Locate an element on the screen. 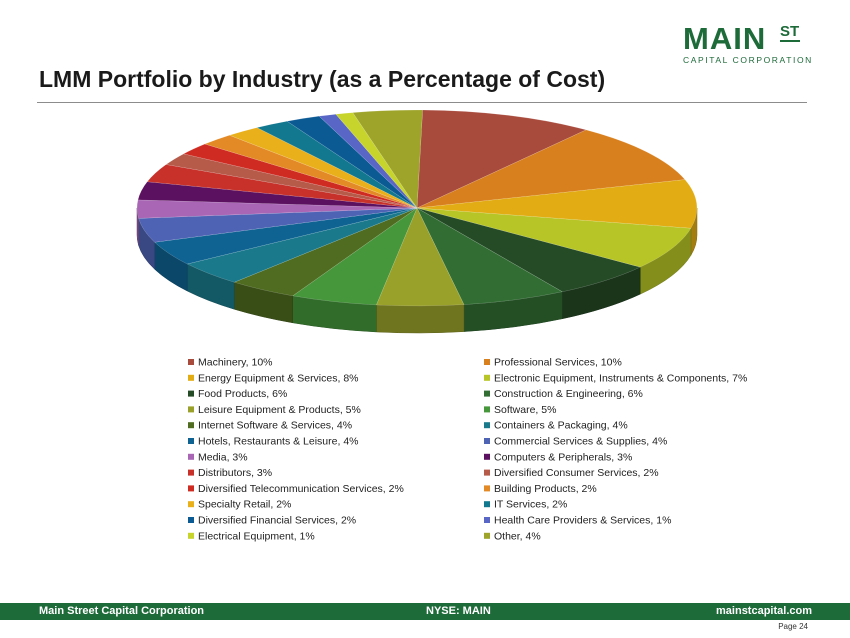 Image resolution: width=850 pixels, height=638 pixels. pie-slice-electronic-equipment-instruments-components is located at coordinates (554, 237).